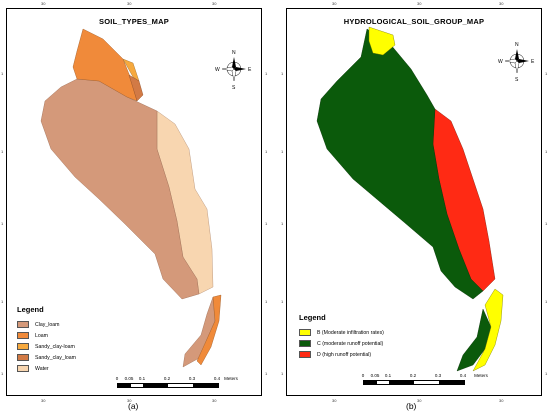 Image resolution: width=550 pixels, height=417 pixels. I want to click on legend-label: B (Moderate infiltration rates), so click(350, 332).